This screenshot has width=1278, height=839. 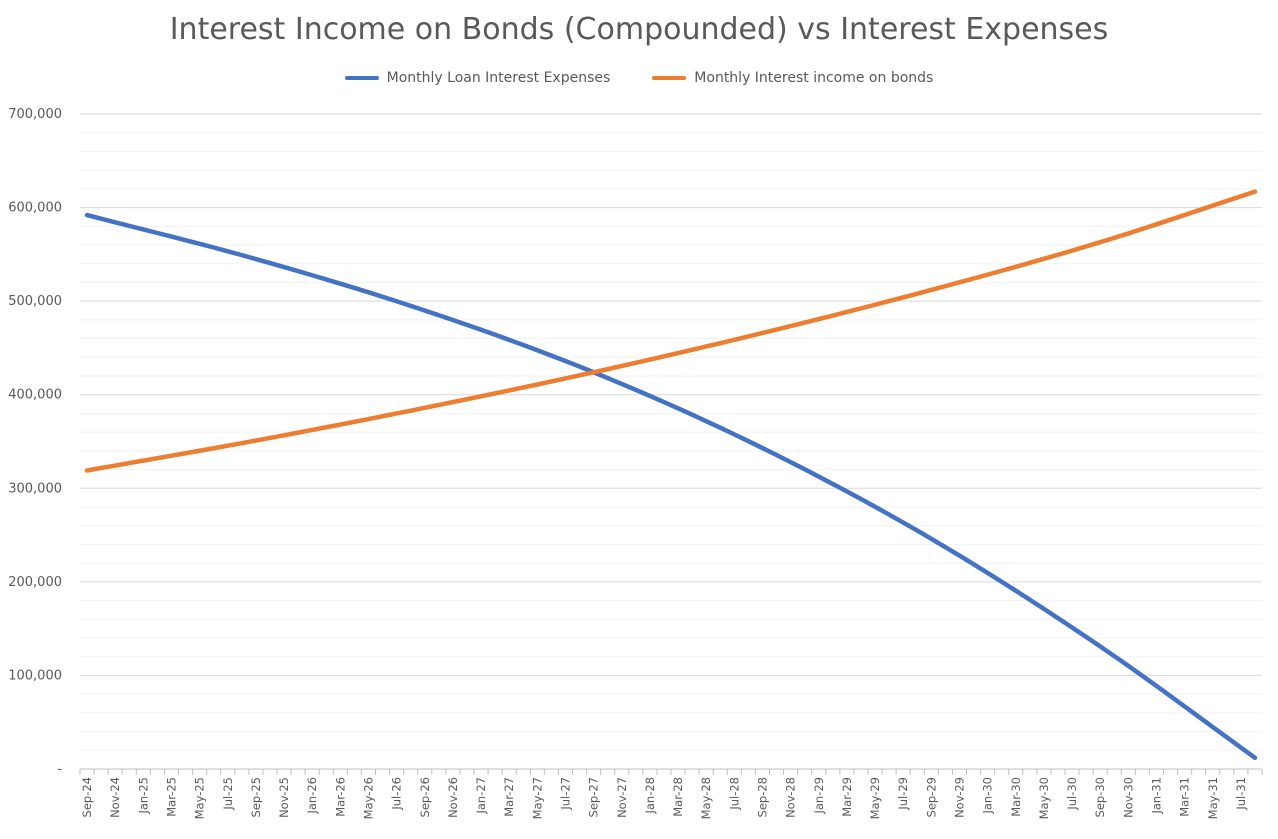 I want to click on x-tick-label: Jul-31, so click(x=1241, y=794).